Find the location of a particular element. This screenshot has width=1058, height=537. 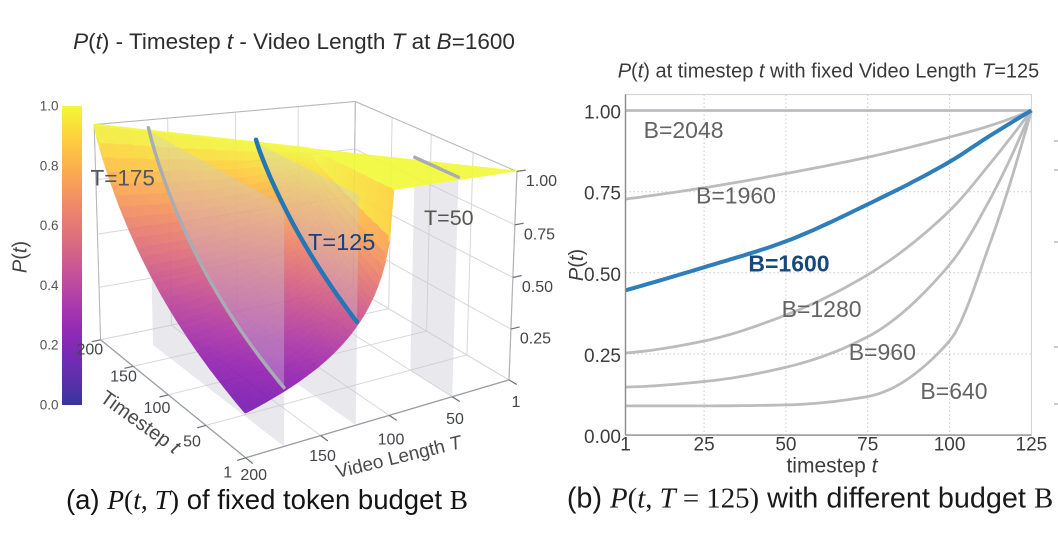

svg-text: T=50 is located at coordinates (449, 218).